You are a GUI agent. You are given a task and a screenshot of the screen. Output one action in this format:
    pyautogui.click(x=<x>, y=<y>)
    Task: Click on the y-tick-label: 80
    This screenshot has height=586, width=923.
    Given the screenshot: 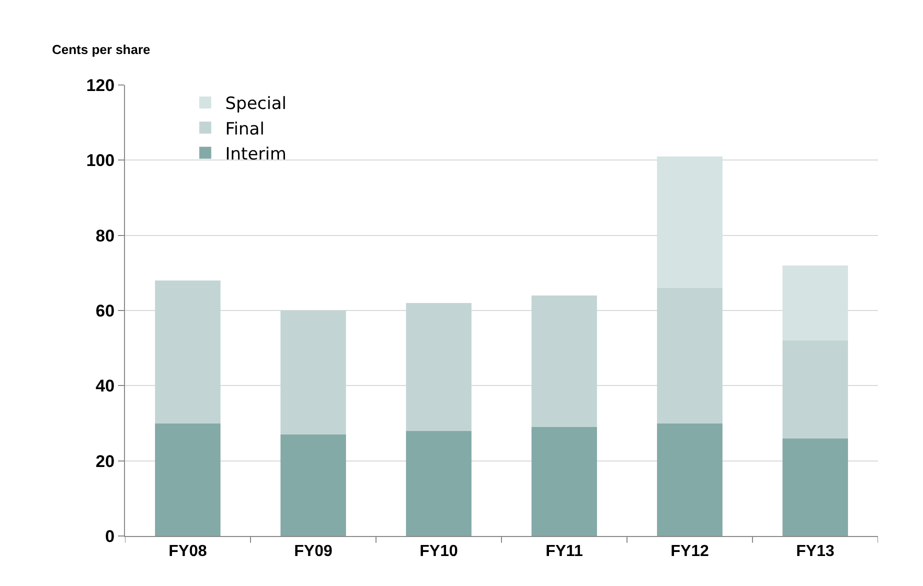 What is the action you would take?
    pyautogui.click(x=105, y=236)
    